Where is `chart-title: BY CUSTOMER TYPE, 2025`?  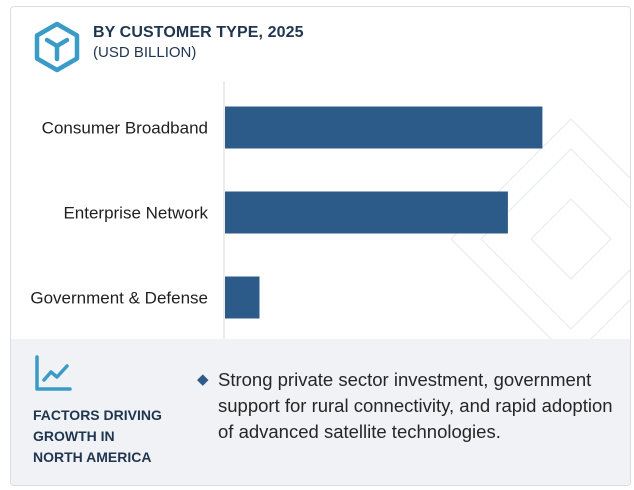
chart-title: BY CUSTOMER TYPE, 2025 is located at coordinates (198, 32).